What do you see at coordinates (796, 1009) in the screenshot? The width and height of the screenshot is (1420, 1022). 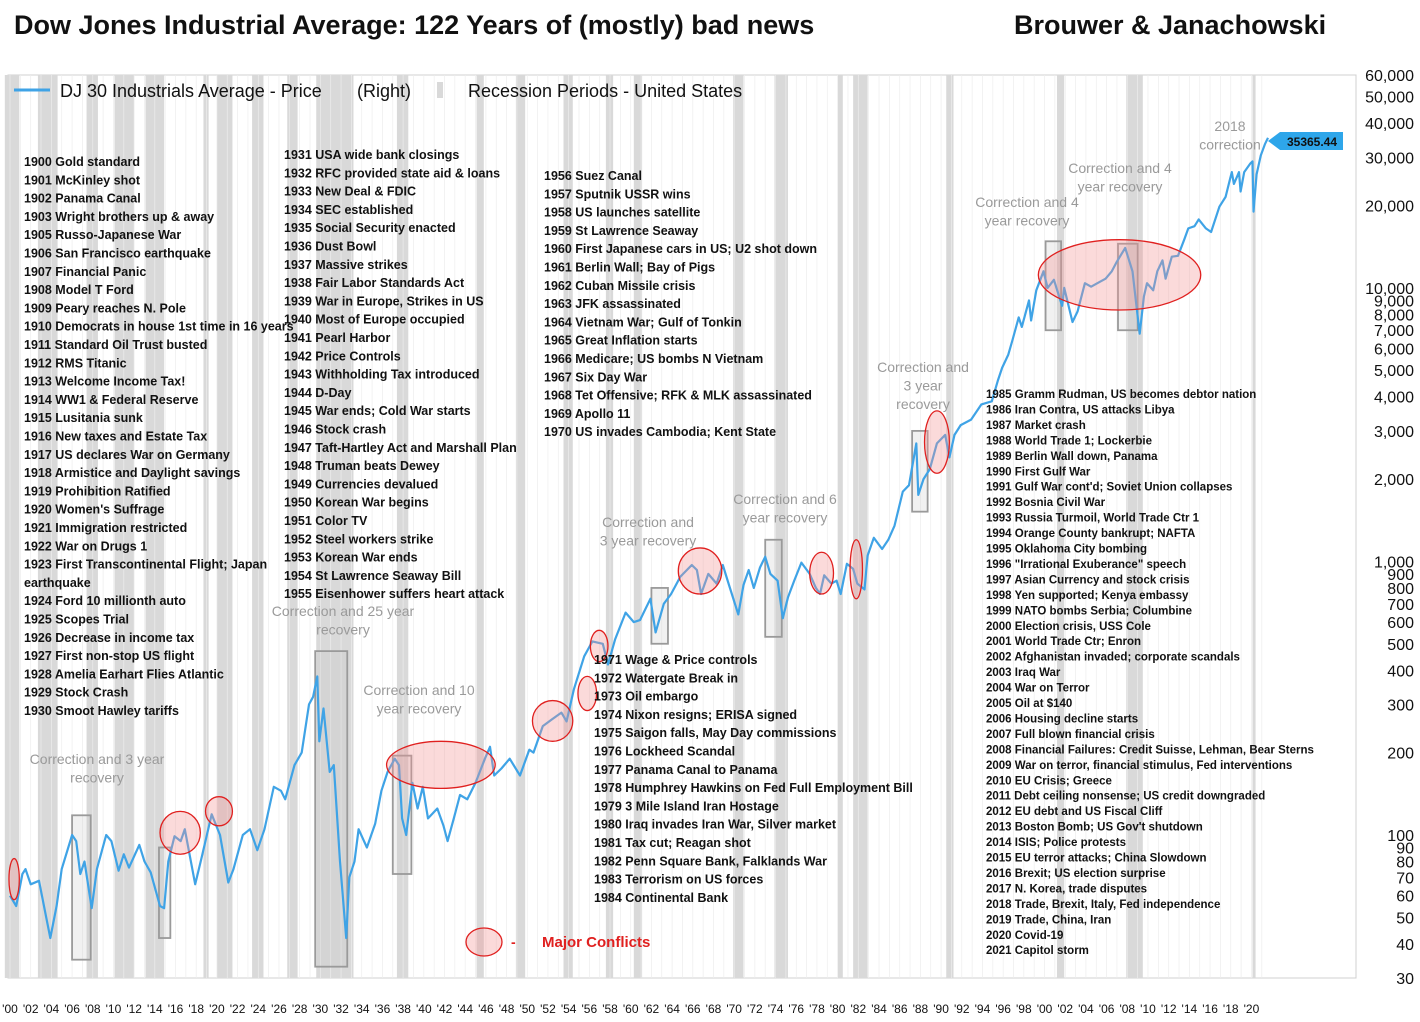 I see `x-tick-label-38: '76` at bounding box center [796, 1009].